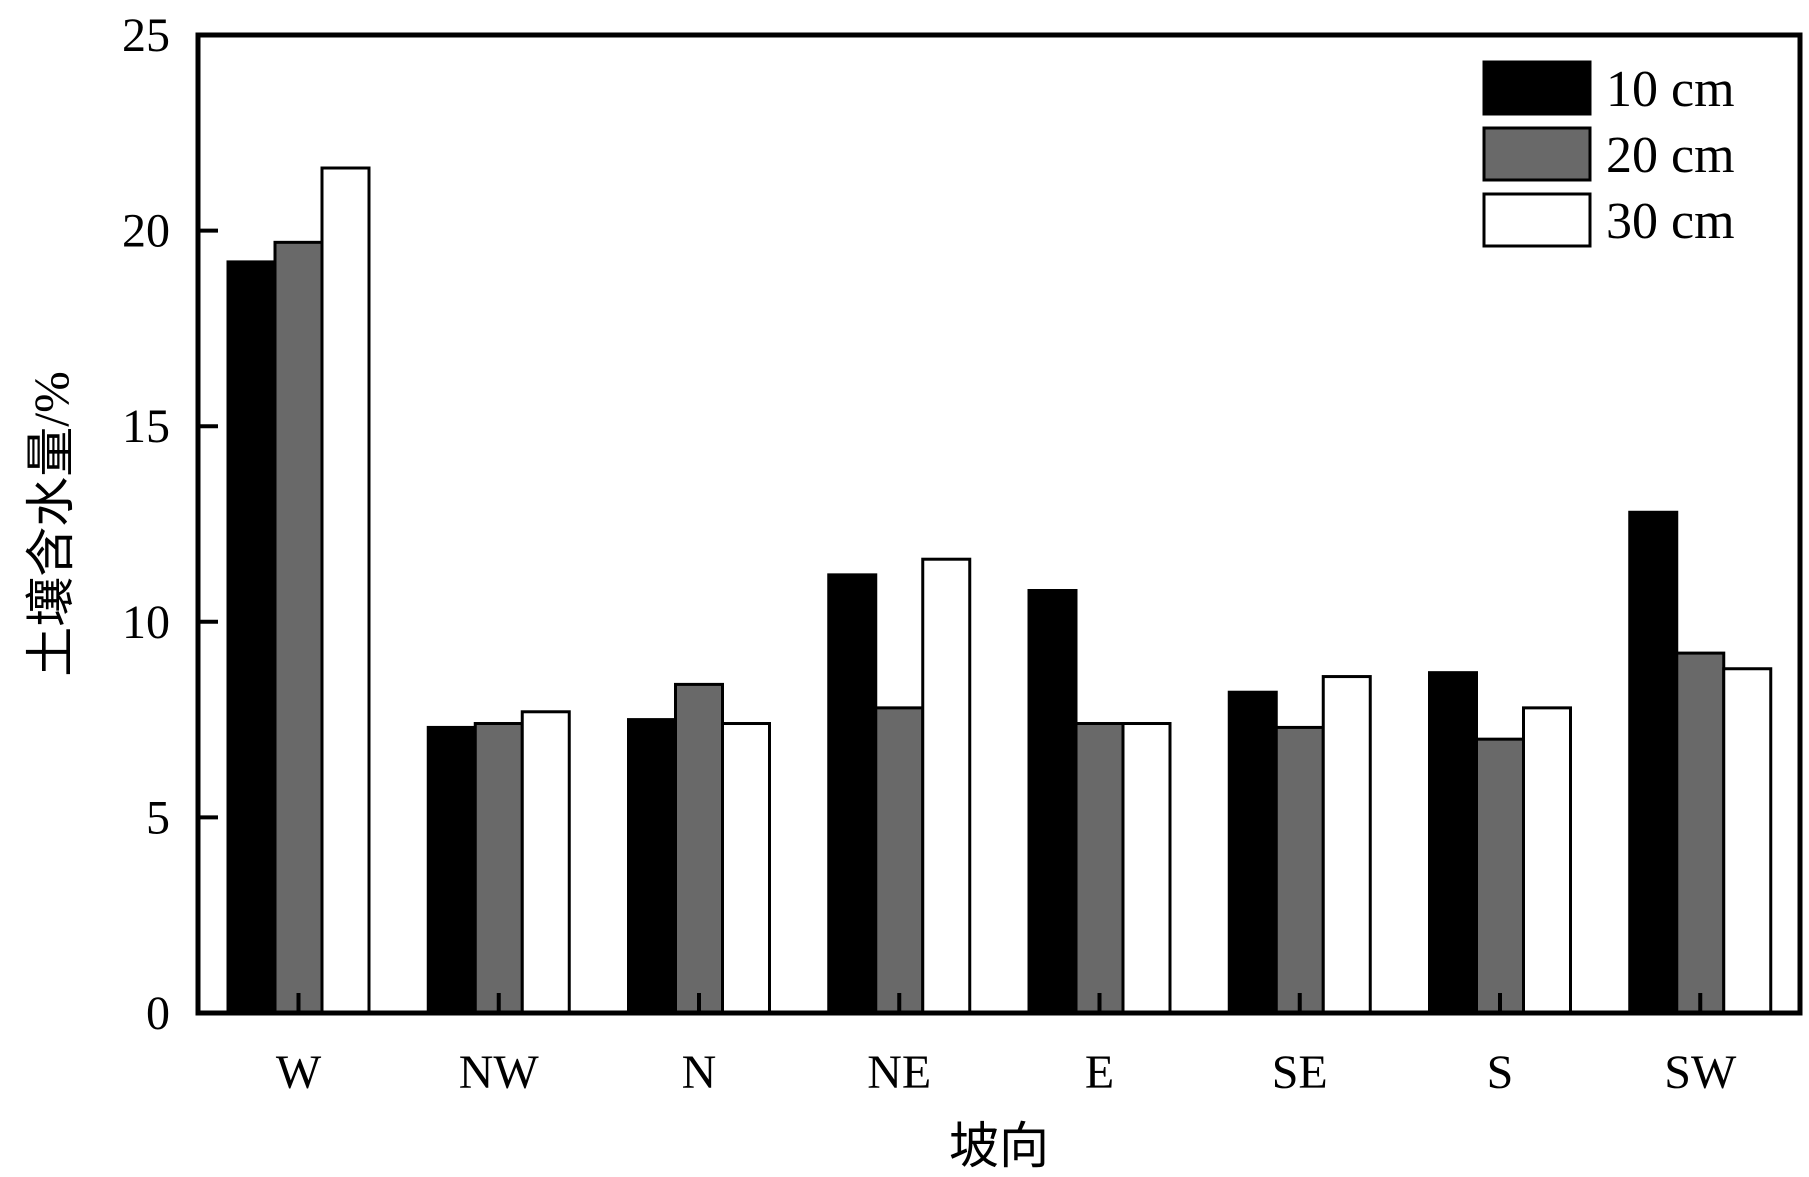 The image size is (1809, 1177). What do you see at coordinates (699, 848) in the screenshot?
I see `bar-n-20cm` at bounding box center [699, 848].